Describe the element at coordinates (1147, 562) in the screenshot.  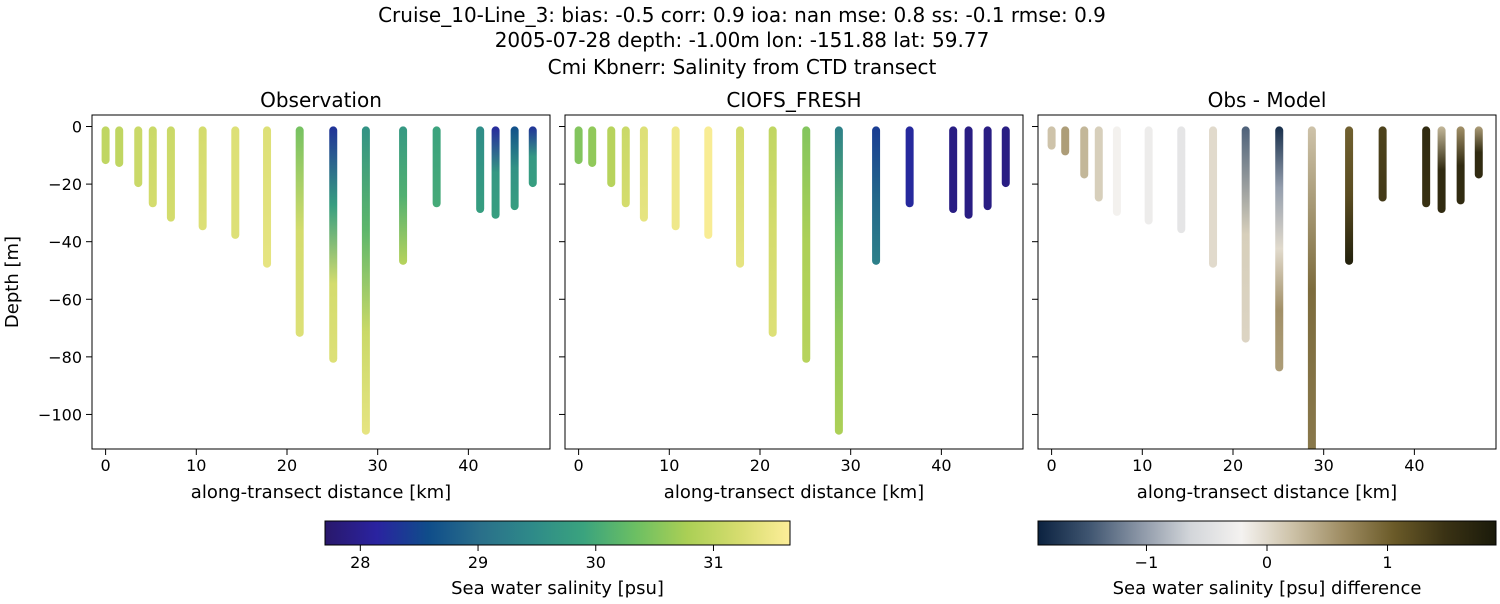
I see `colorbar-tick-label: −1` at that location.